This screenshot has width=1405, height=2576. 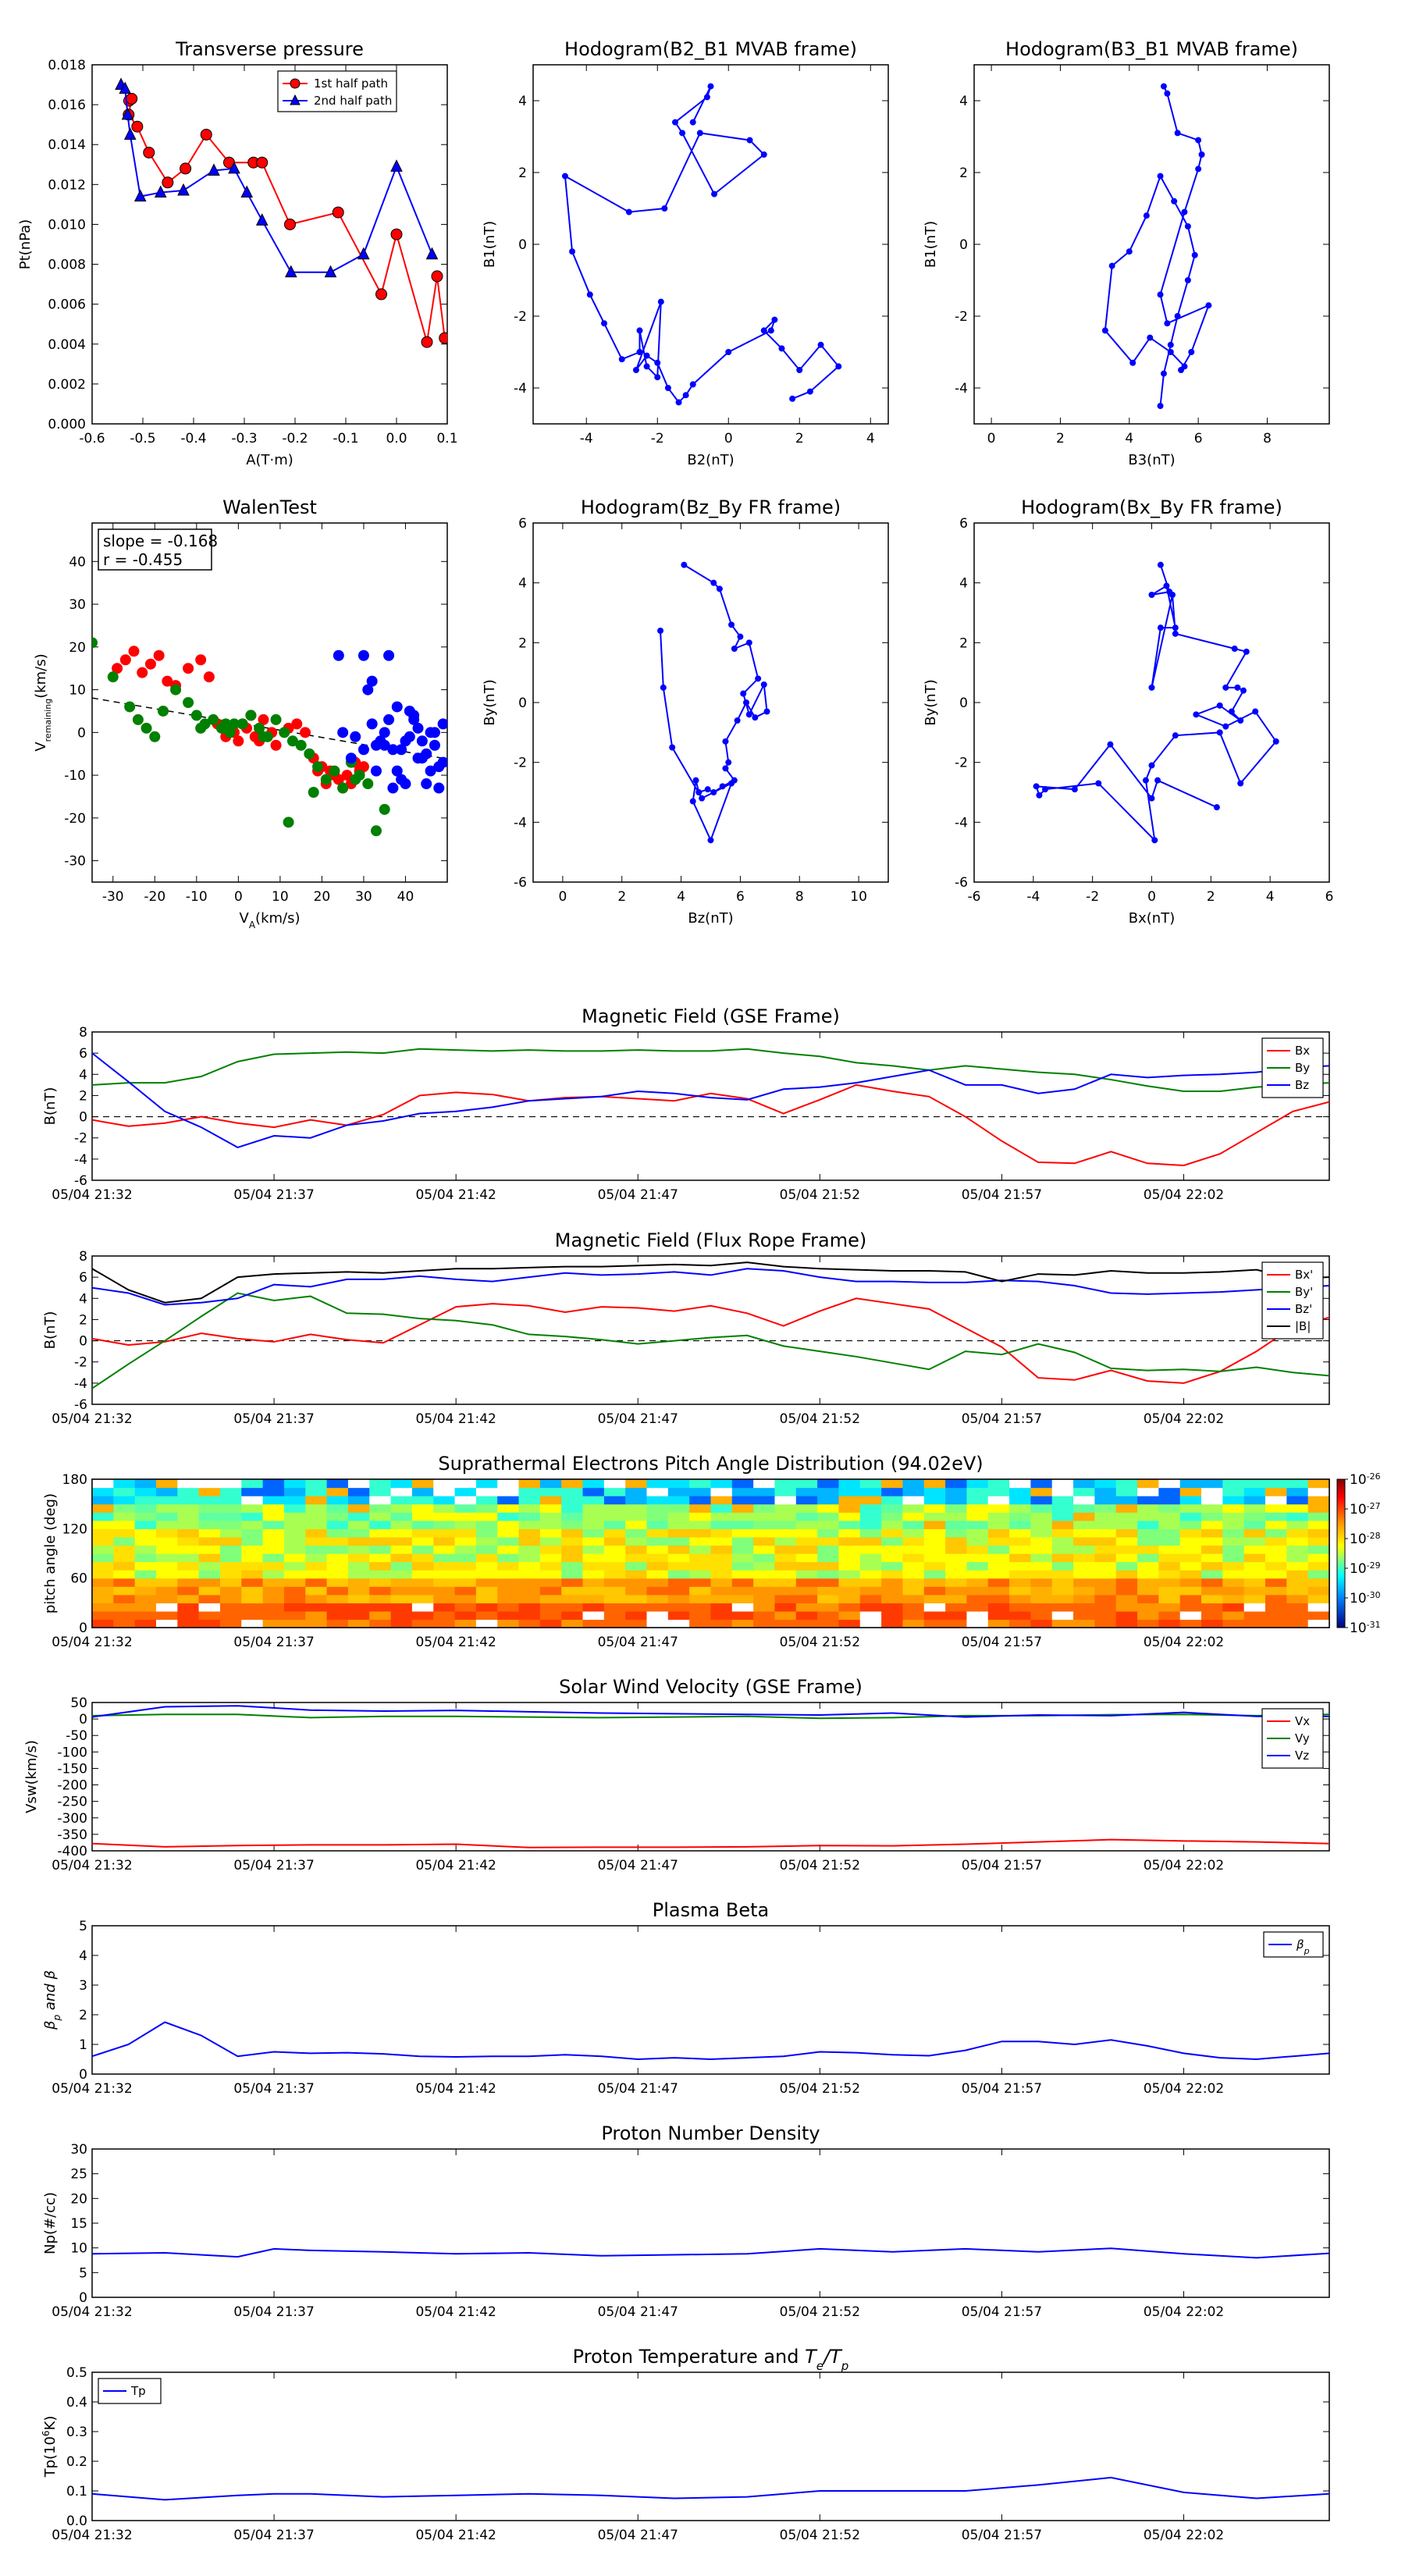 I want to click on y-tick-label: 0, so click(x=83, y=2075).